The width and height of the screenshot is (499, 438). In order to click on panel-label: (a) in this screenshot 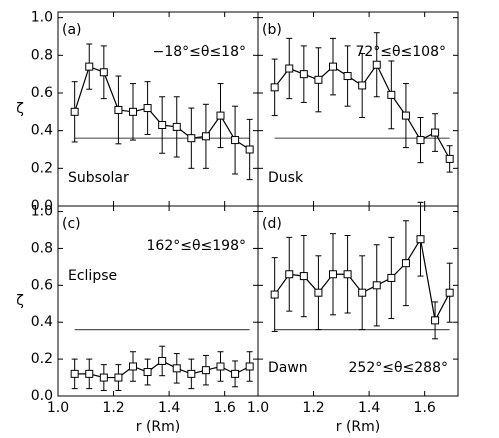, I will do `click(72, 30)`.